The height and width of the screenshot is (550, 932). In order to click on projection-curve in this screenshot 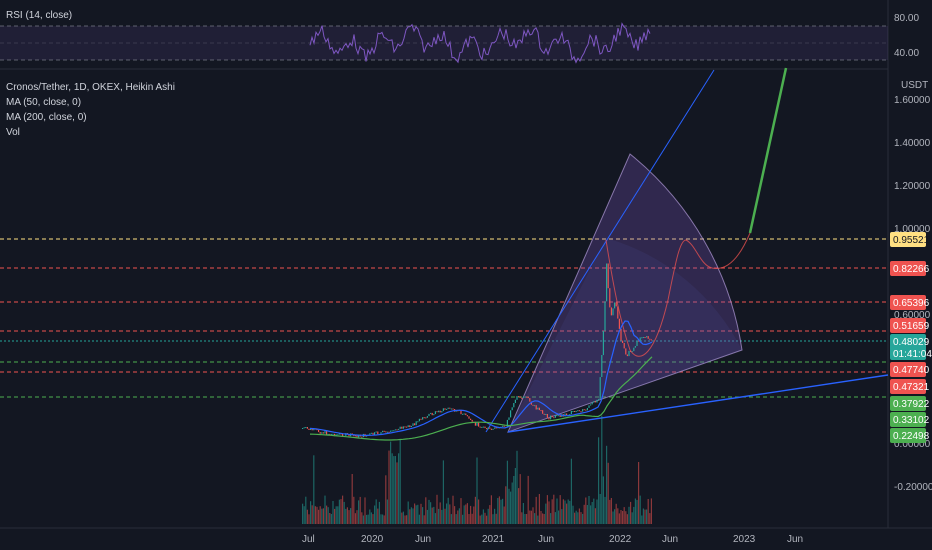, I will do `click(678, 294)`.